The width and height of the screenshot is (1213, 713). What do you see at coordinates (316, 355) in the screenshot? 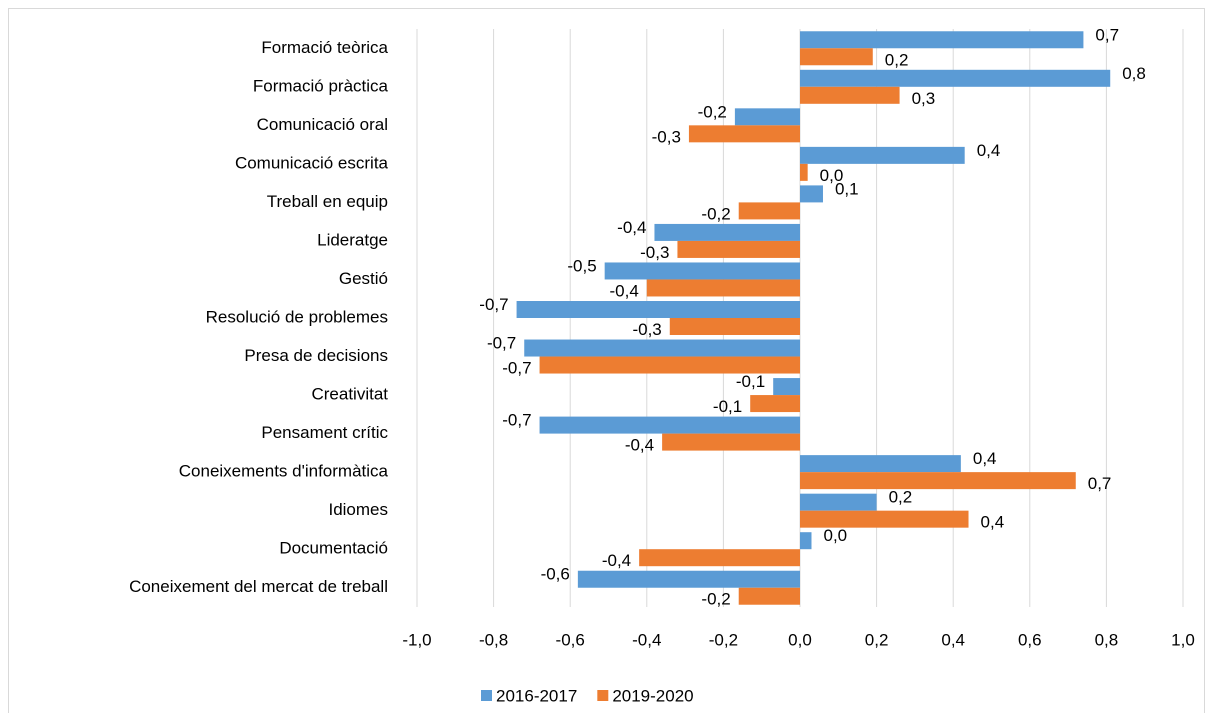
I see `y-tick-label: Presa de decisions` at bounding box center [316, 355].